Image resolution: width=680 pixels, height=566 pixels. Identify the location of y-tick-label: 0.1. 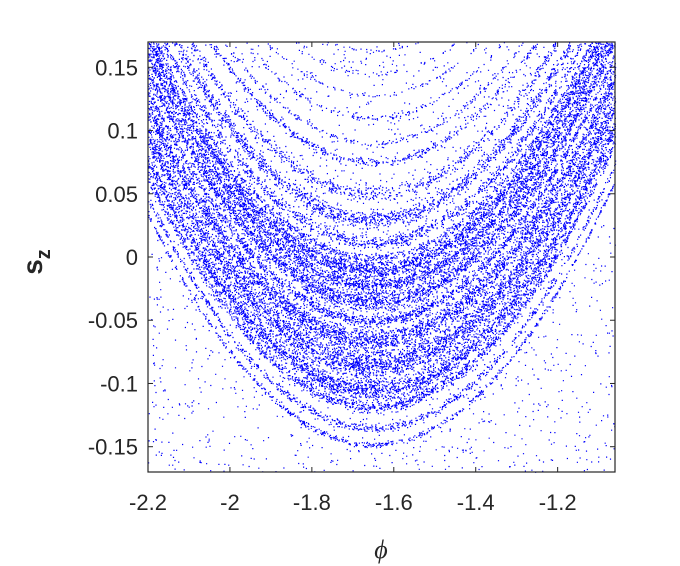
(122, 131).